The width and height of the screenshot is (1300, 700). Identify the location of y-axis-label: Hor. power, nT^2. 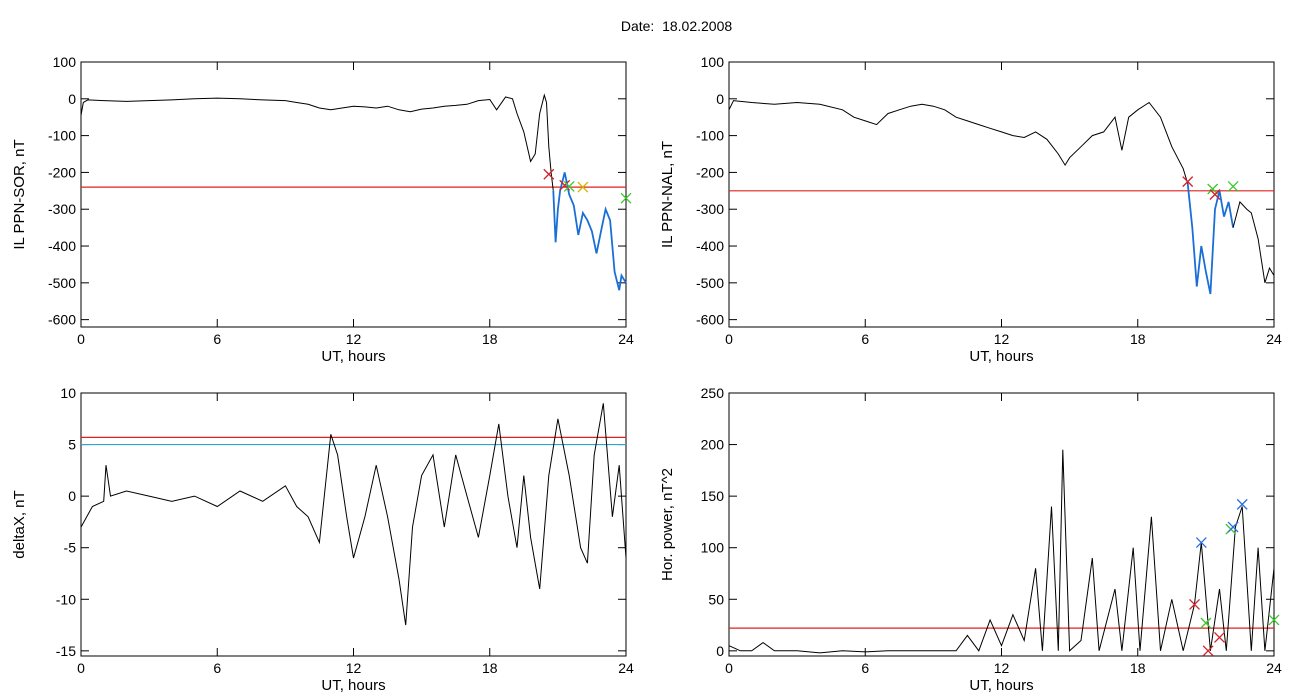
(667, 524).